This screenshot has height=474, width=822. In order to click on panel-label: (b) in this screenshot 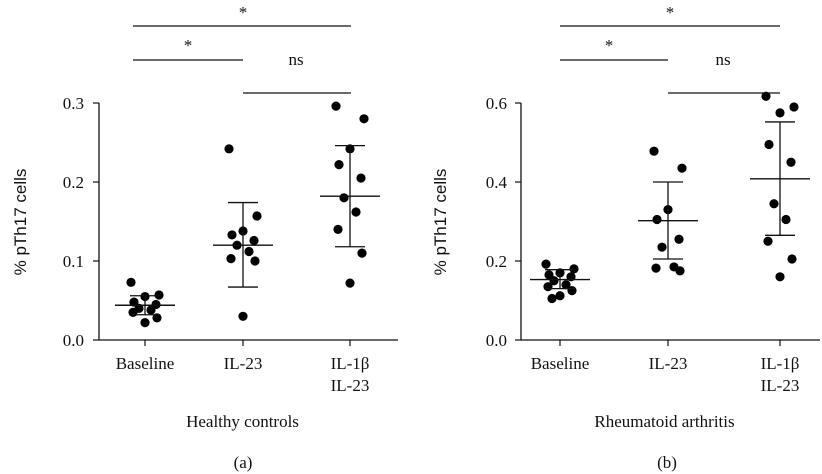, I will do `click(667, 462)`.